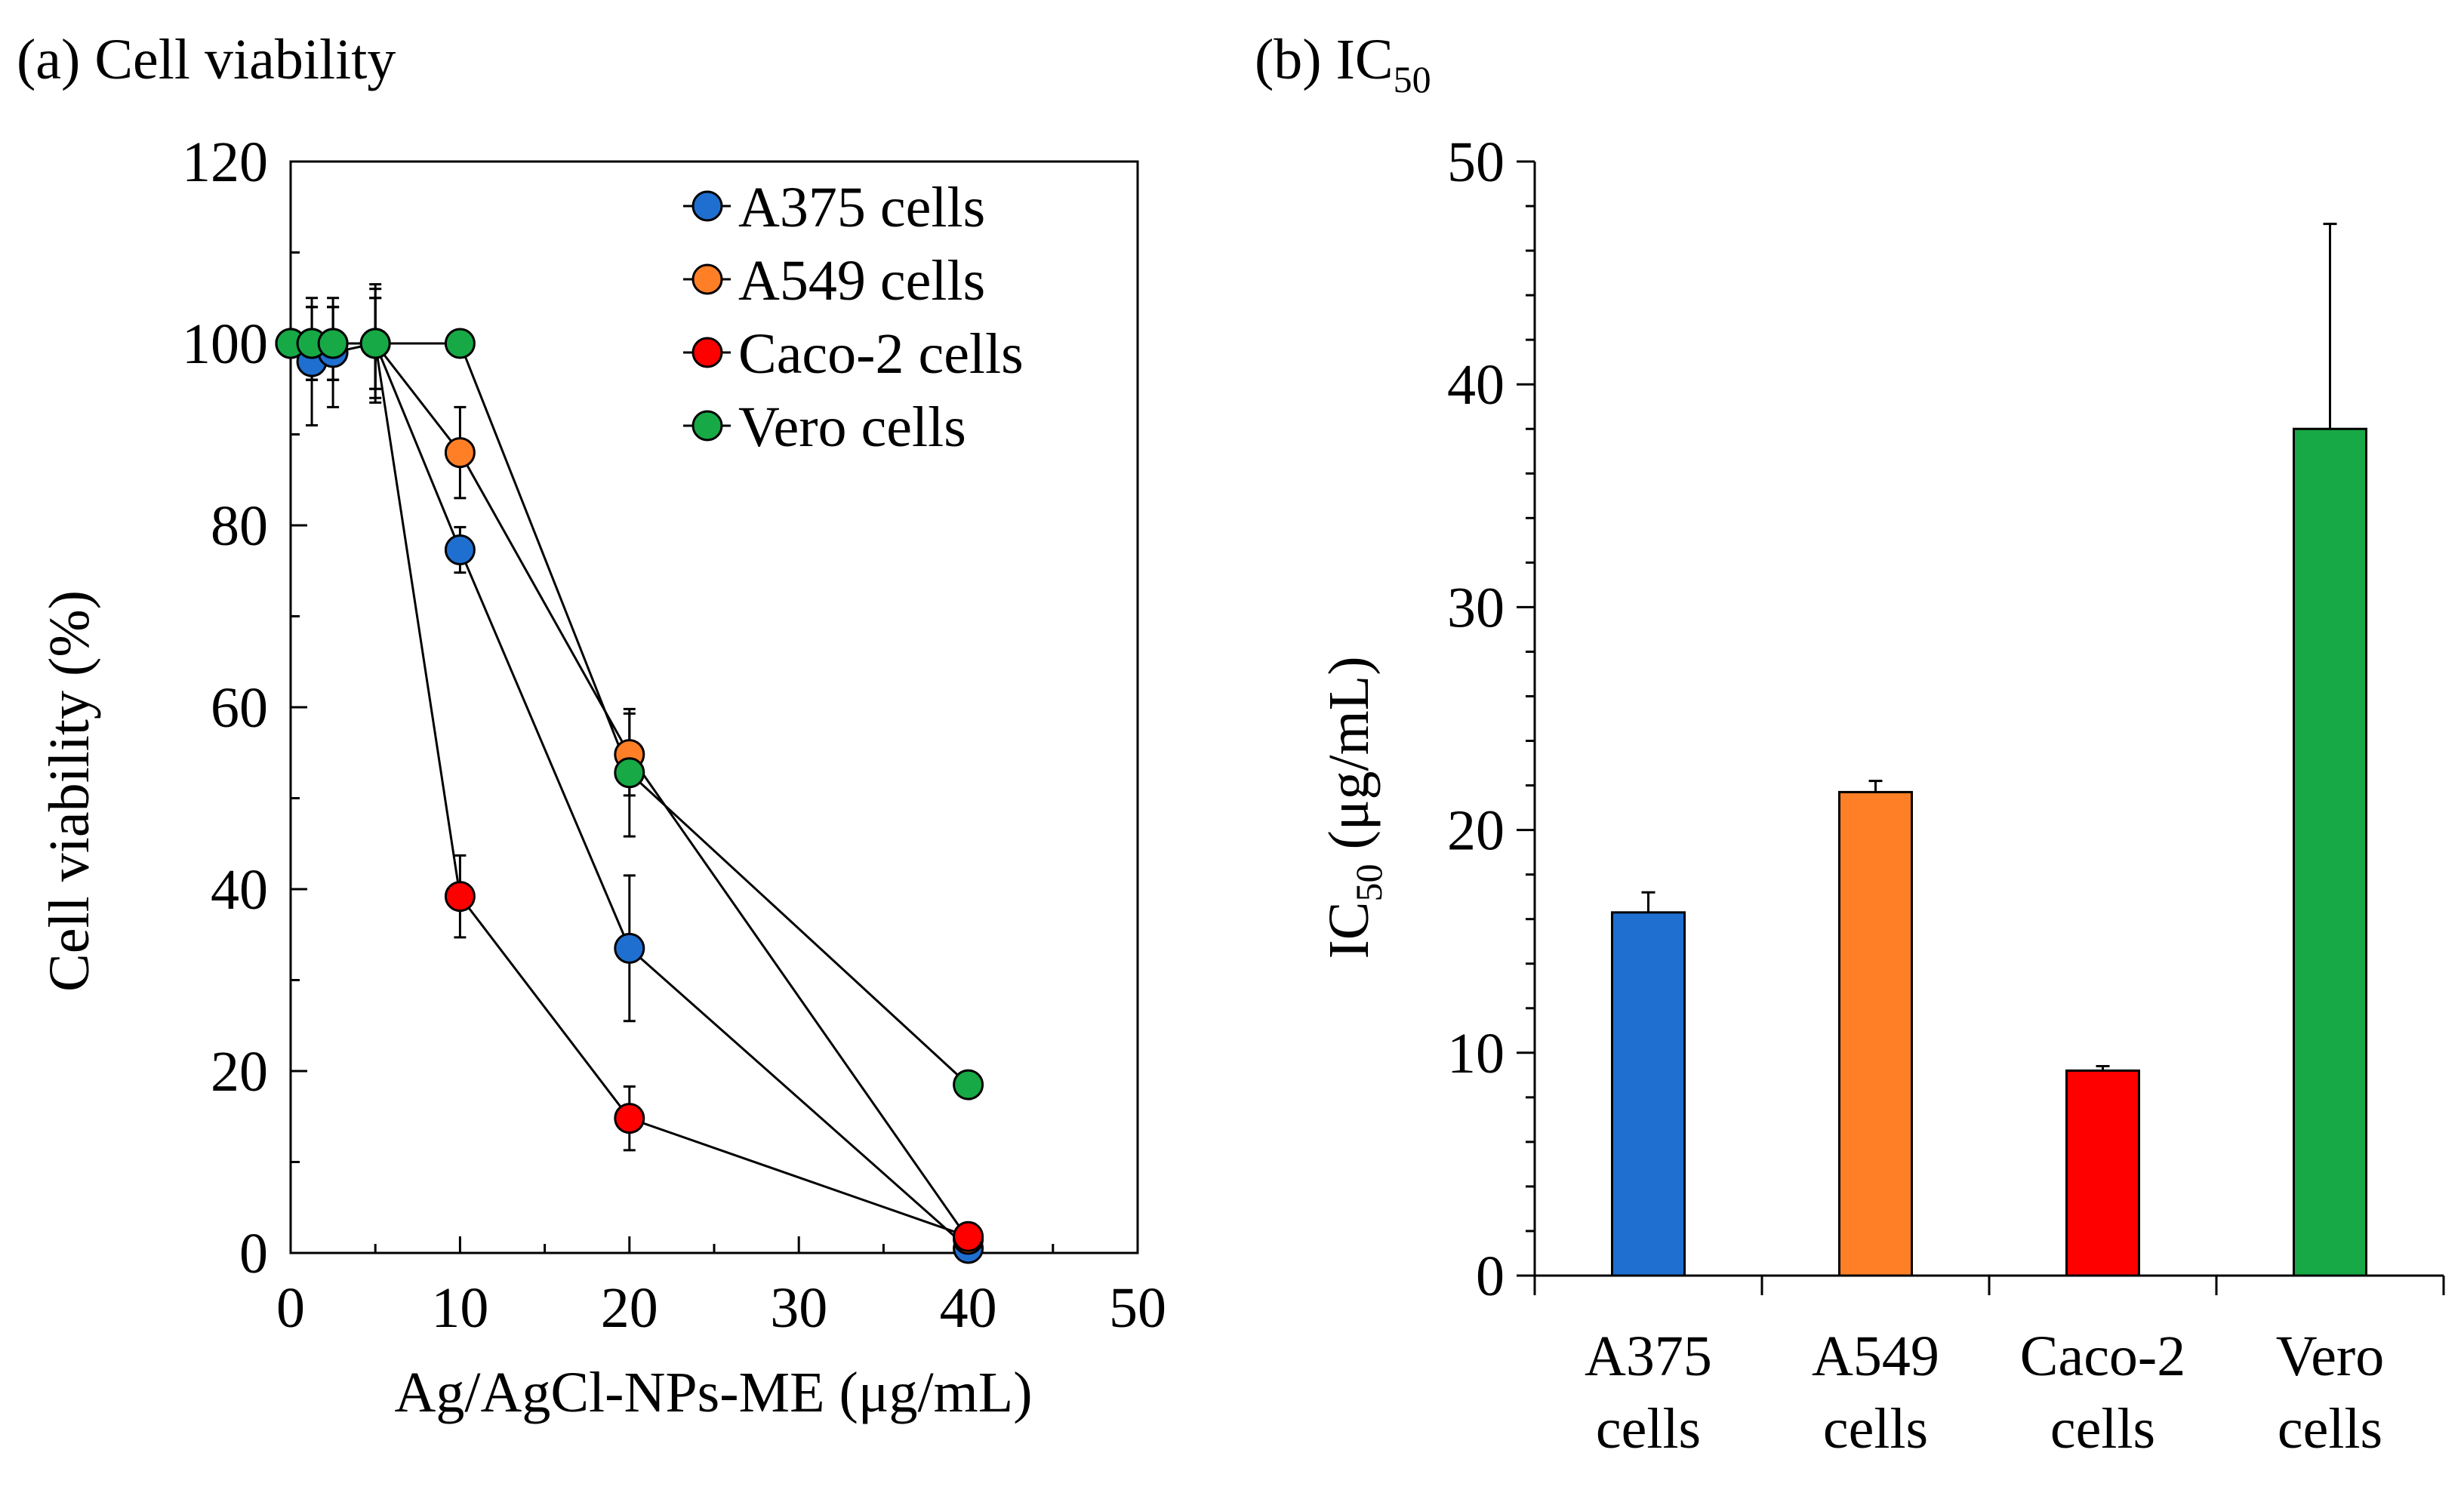 The image size is (2464, 1496). What do you see at coordinates (852, 427) in the screenshot?
I see `legend-label-vero-cells: Vero cells` at bounding box center [852, 427].